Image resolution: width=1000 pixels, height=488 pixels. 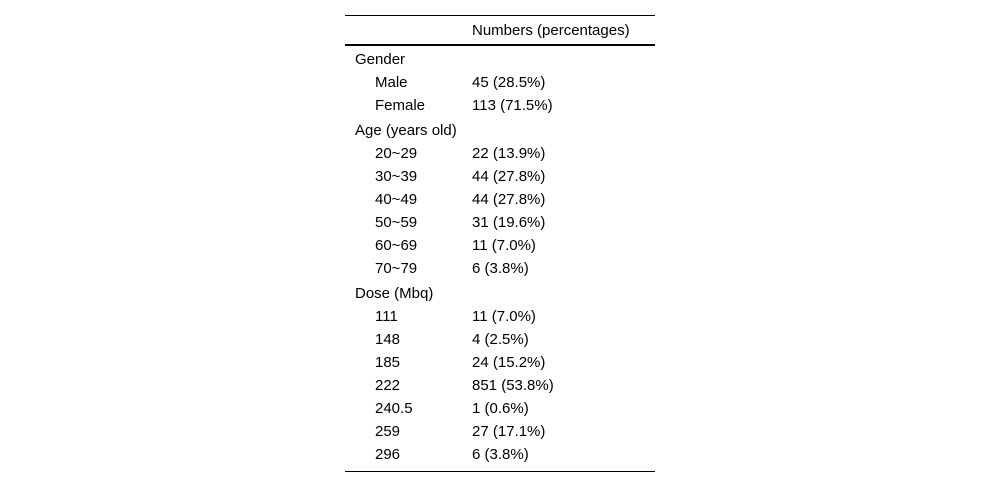 What do you see at coordinates (388, 339) in the screenshot?
I see `row-label: 148` at bounding box center [388, 339].